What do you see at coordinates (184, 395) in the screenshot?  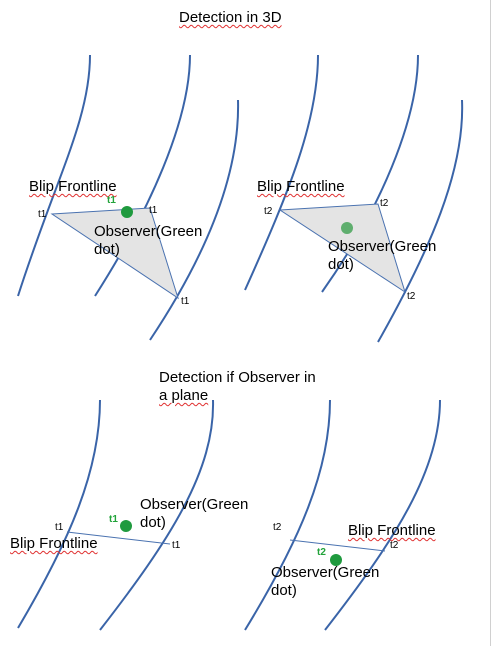 I see `title-plane-line2: a plane` at bounding box center [184, 395].